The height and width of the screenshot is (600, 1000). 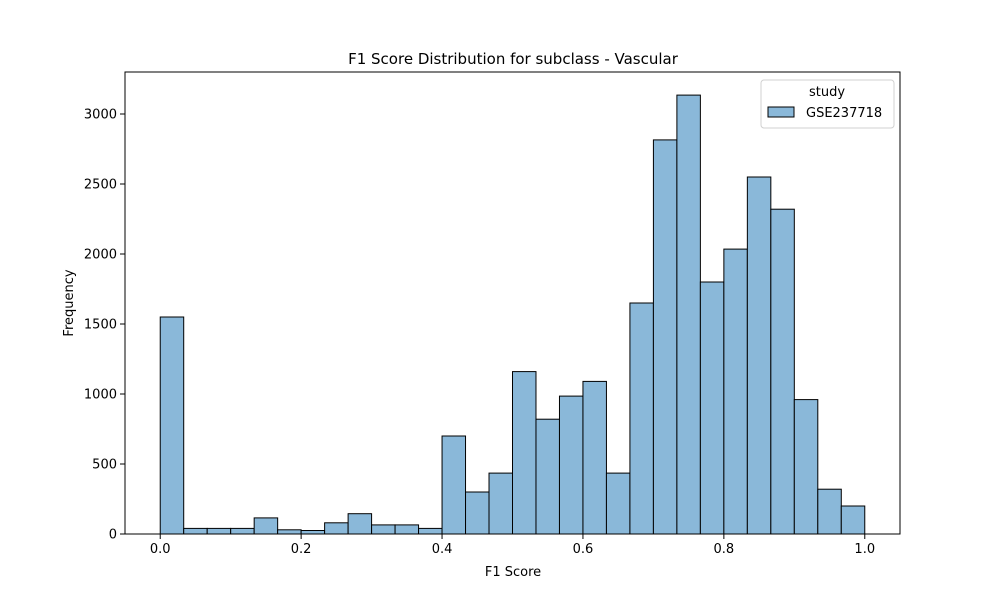 What do you see at coordinates (724, 549) in the screenshot?
I see `x-tick-label: 0.8` at bounding box center [724, 549].